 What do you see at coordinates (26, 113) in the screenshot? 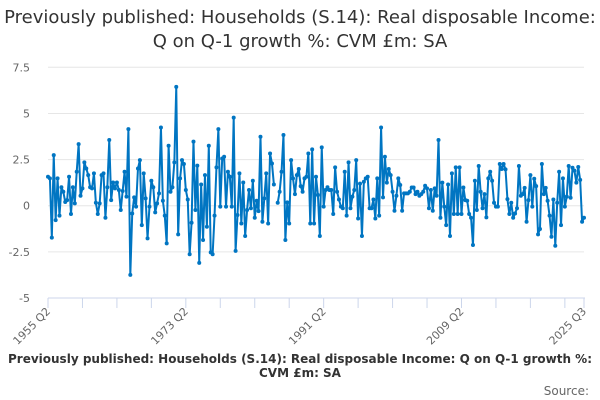
I see `y-tick-label: 5` at bounding box center [26, 113].